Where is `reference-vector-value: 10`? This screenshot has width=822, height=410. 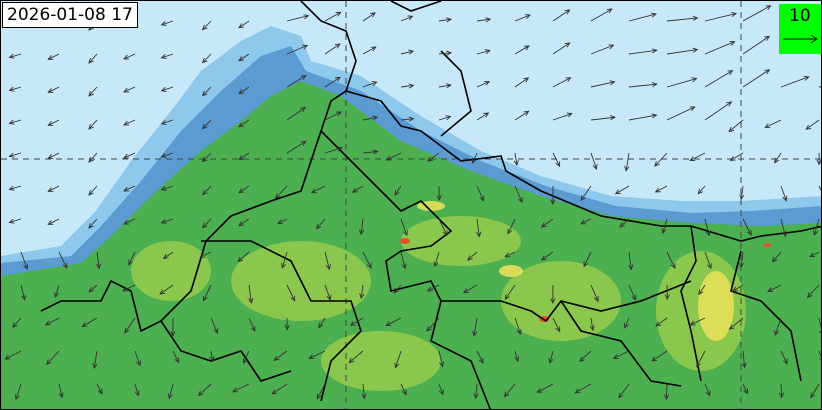
reference-vector-value: 10 is located at coordinates (800, 16).